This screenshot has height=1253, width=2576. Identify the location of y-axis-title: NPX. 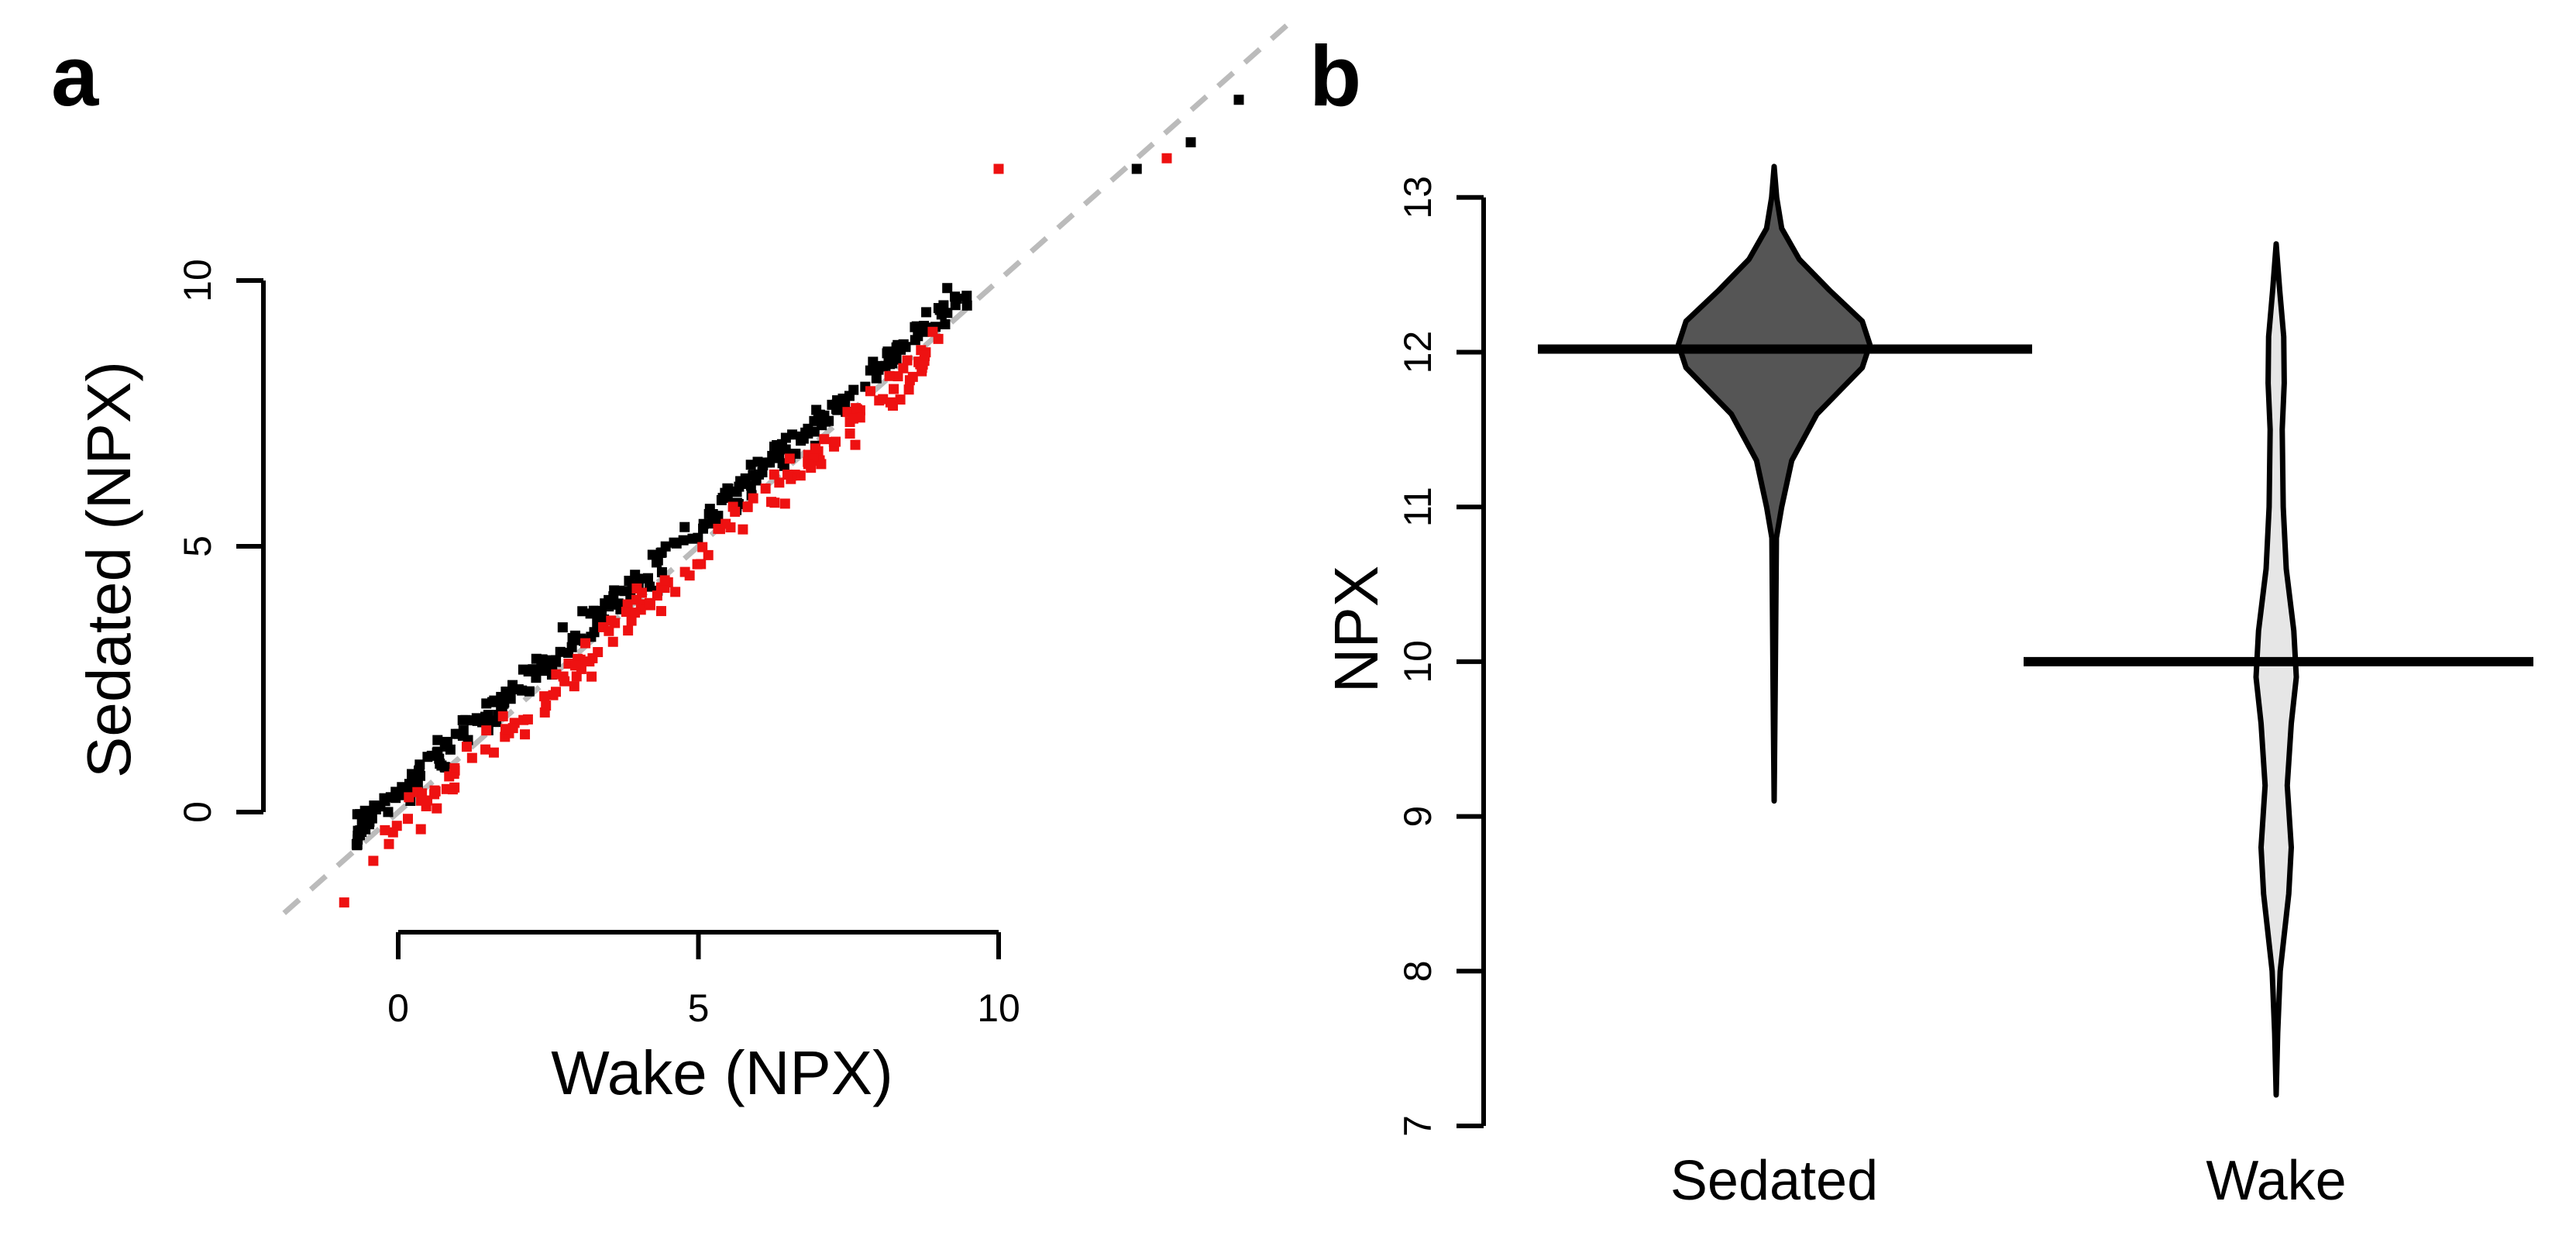
(1356, 630).